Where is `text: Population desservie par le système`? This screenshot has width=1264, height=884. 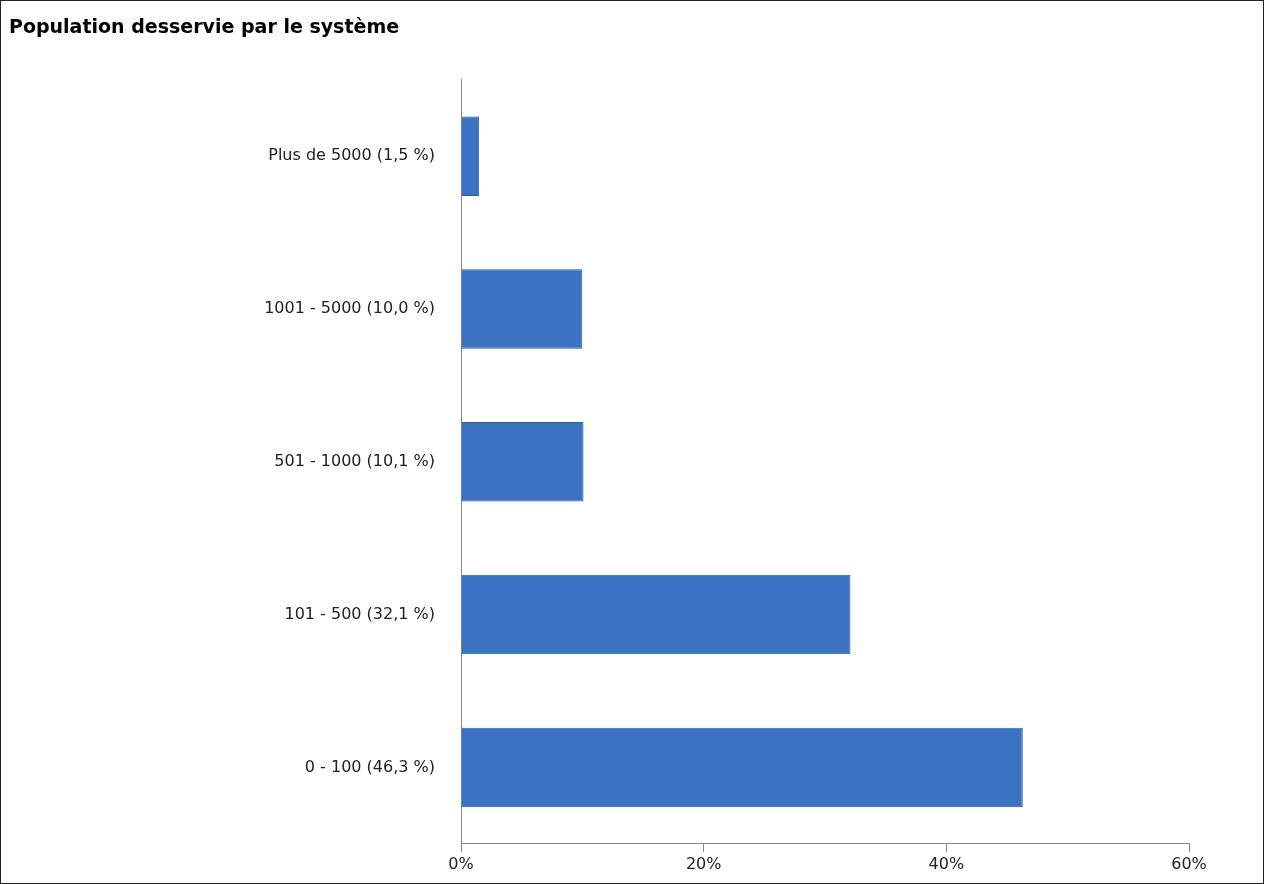
text: Population desservie par le système is located at coordinates (204, 26).